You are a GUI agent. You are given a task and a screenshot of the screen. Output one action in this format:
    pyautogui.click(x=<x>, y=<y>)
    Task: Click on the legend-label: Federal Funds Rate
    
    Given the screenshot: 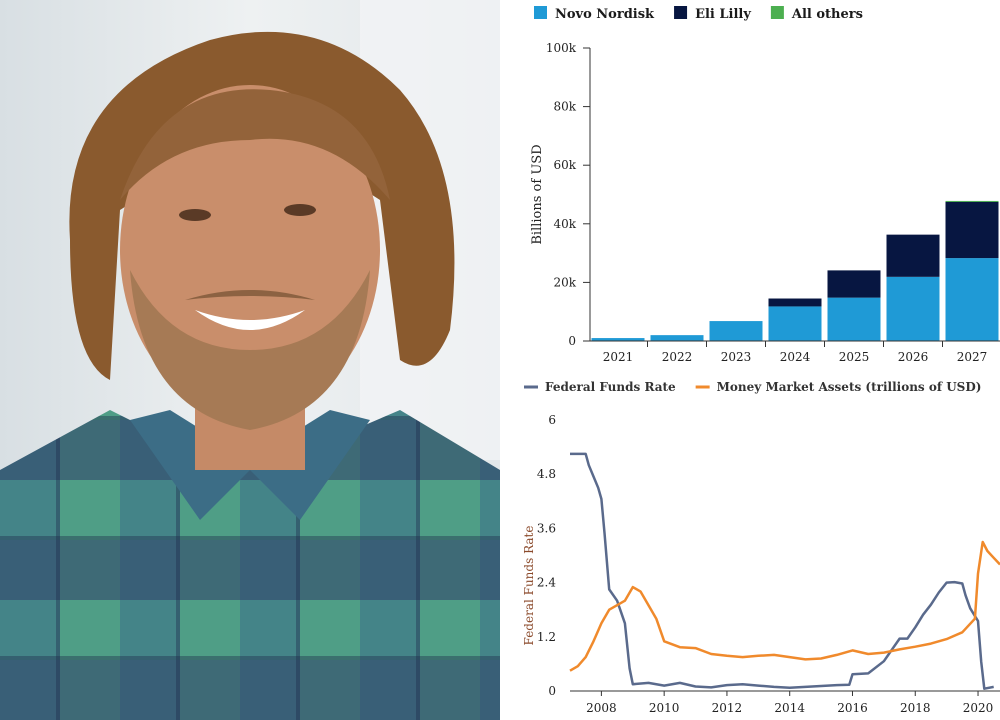 What is the action you would take?
    pyautogui.click(x=610, y=387)
    